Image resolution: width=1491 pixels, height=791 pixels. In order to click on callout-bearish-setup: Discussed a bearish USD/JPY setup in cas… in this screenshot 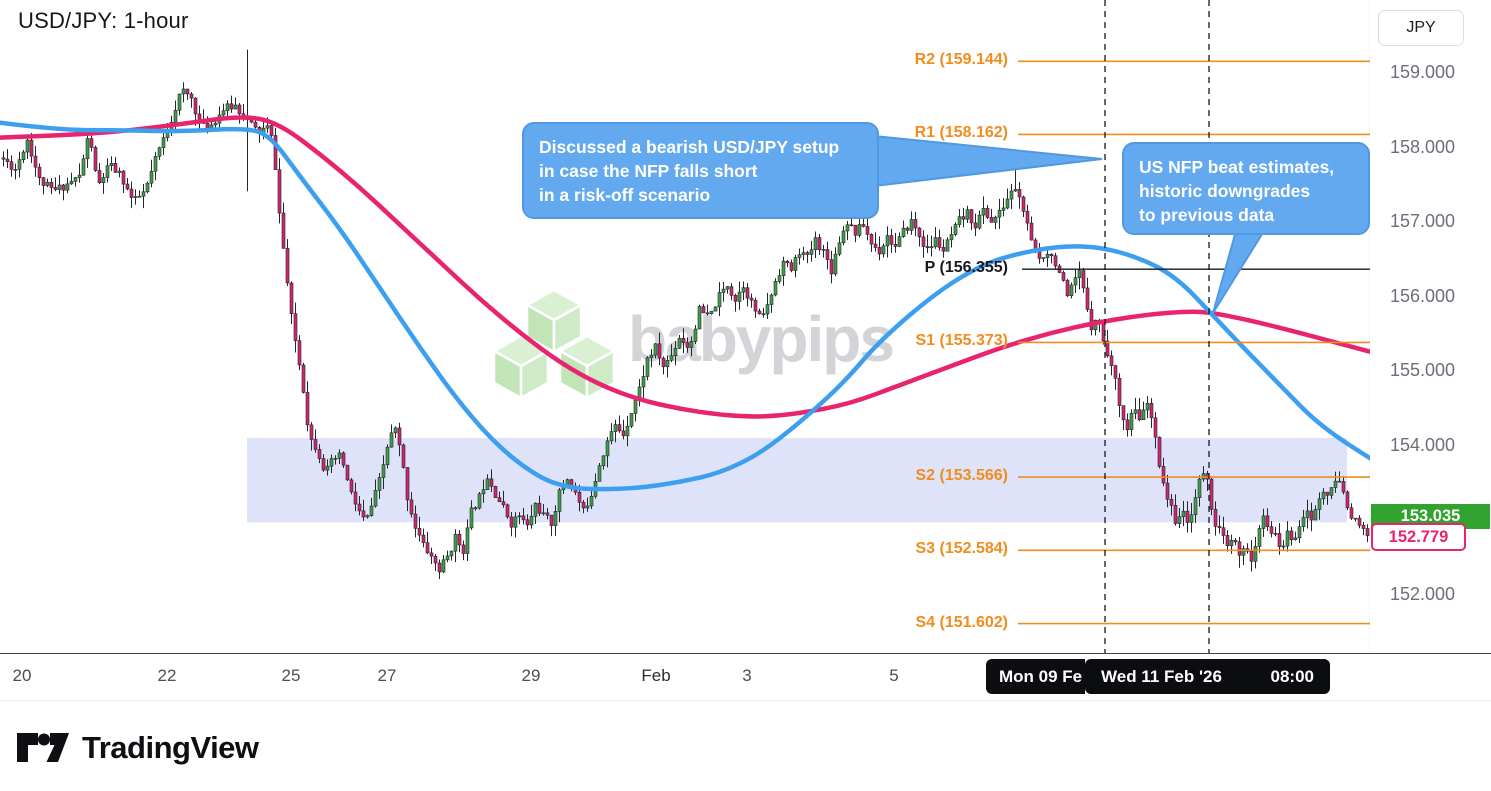, I will do `click(700, 170)`.